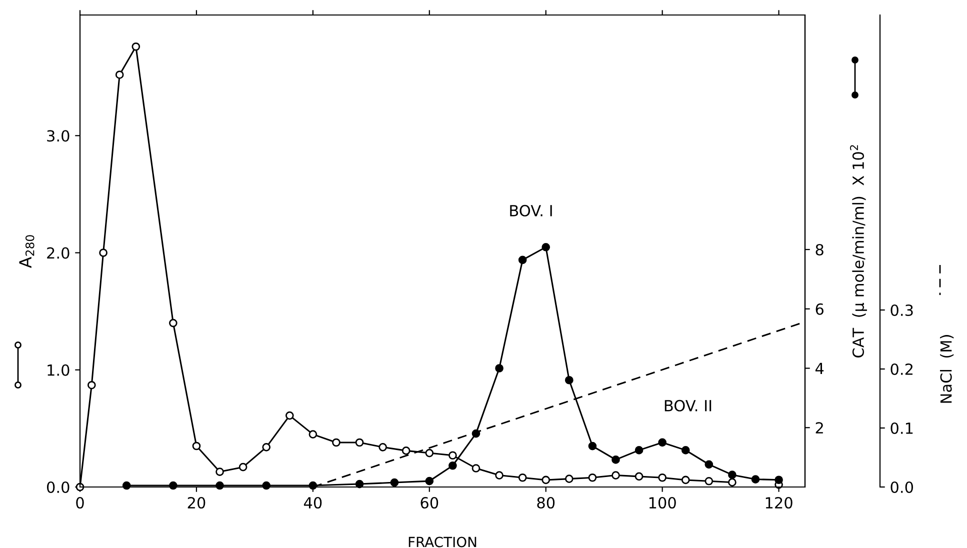  I want to click on x-tick-label: 60, so click(429, 502).